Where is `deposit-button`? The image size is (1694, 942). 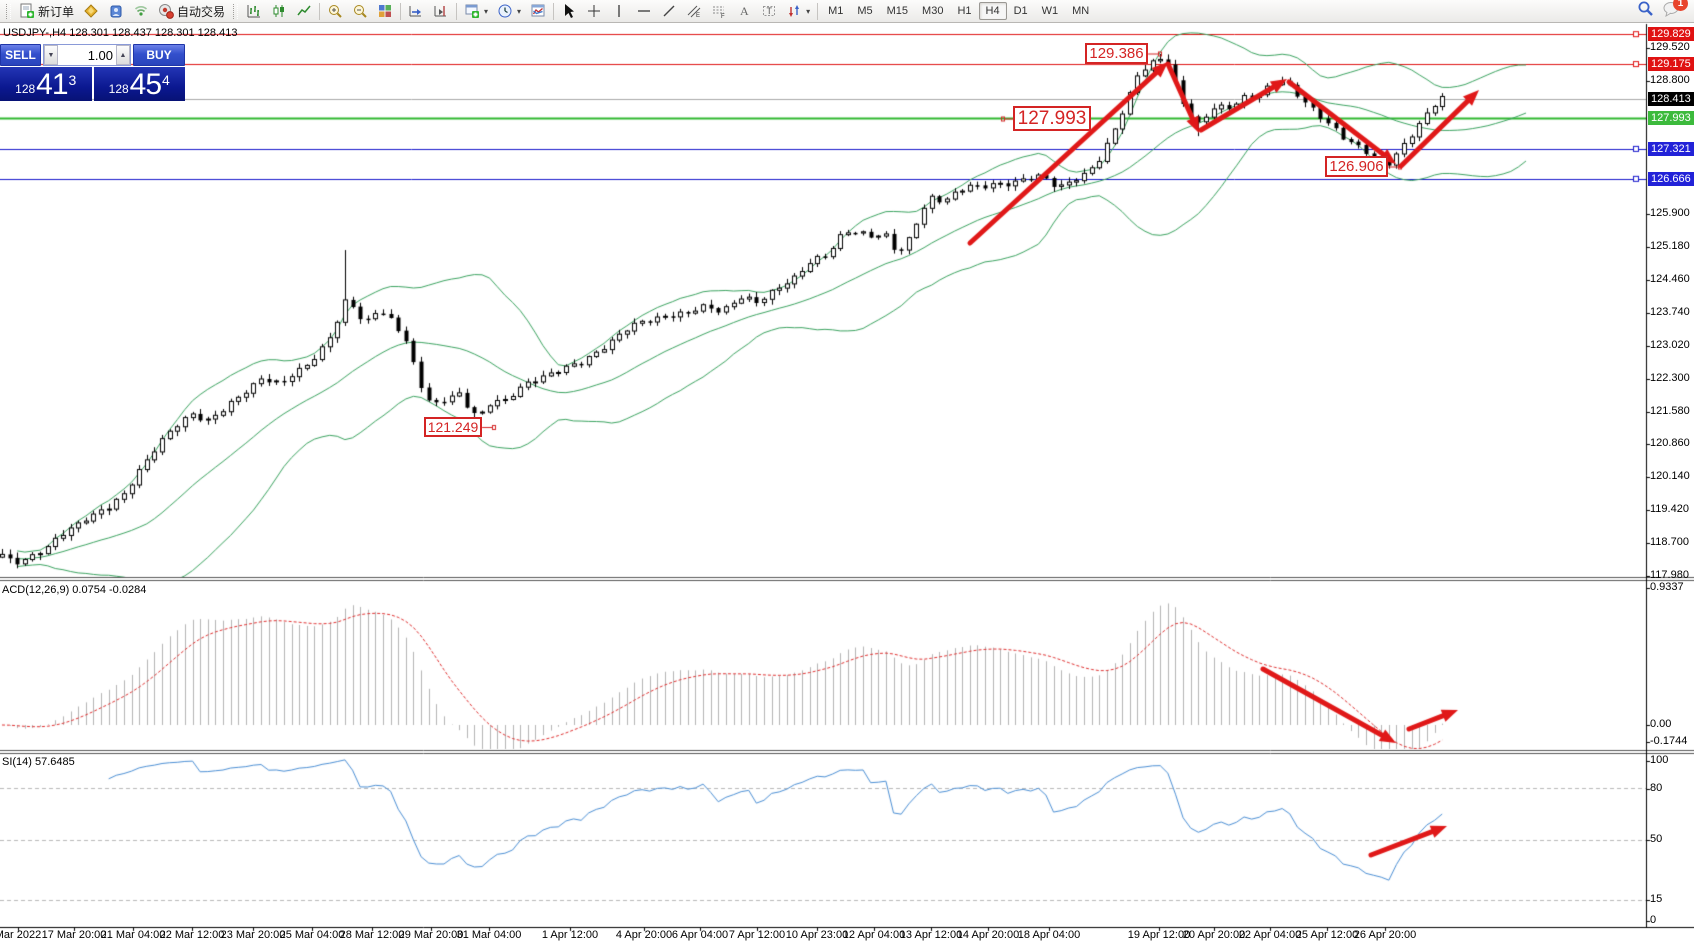
deposit-button is located at coordinates (91, 11).